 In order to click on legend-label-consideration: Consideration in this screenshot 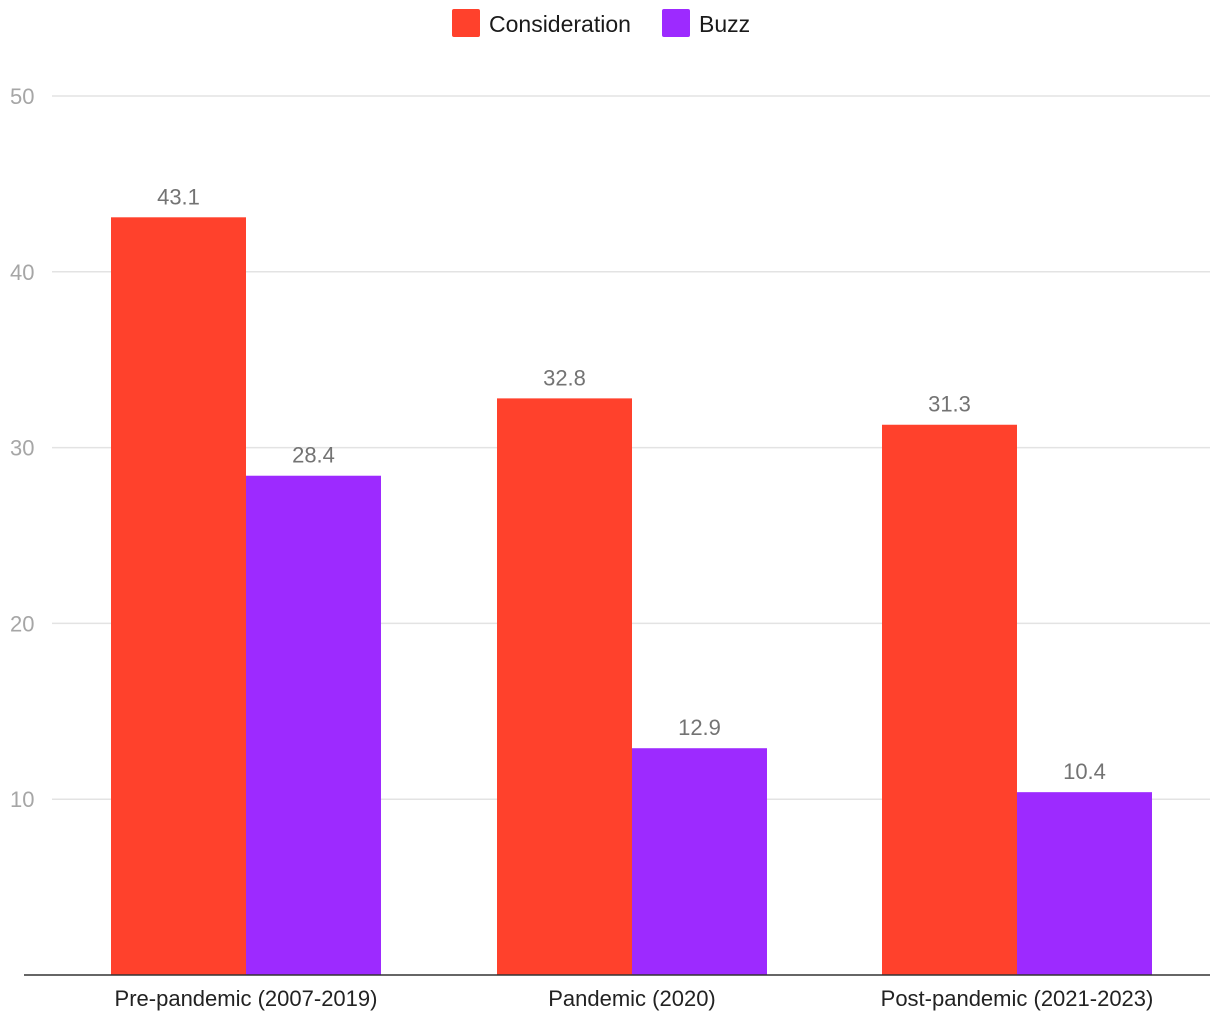, I will do `click(560, 24)`.